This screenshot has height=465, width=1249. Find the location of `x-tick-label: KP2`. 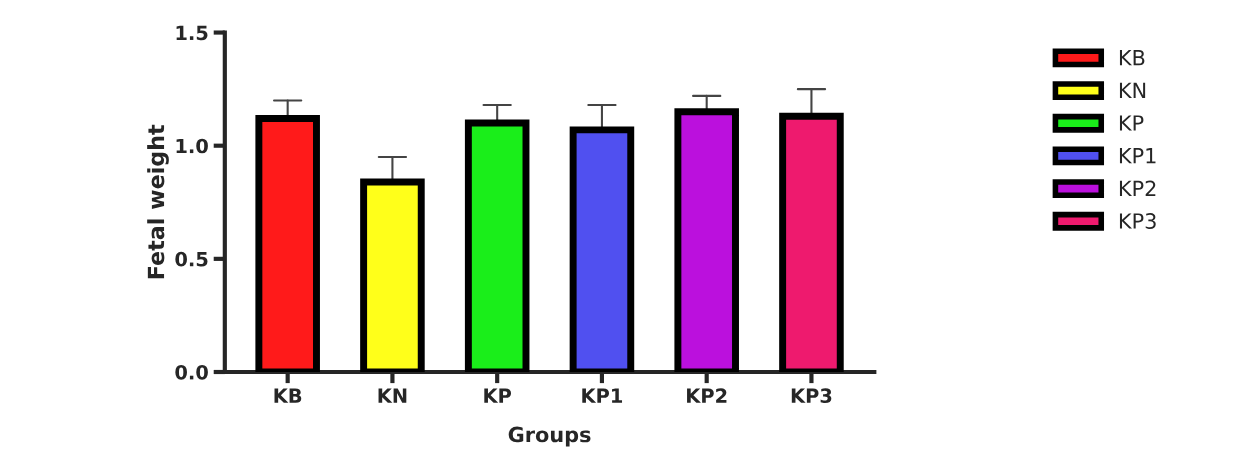

x-tick-label: KP2 is located at coordinates (707, 395).